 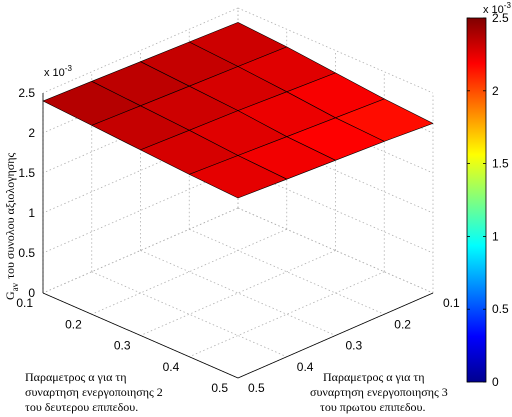 I want to click on y-tick-label-1: 0.2, so click(x=402, y=324).